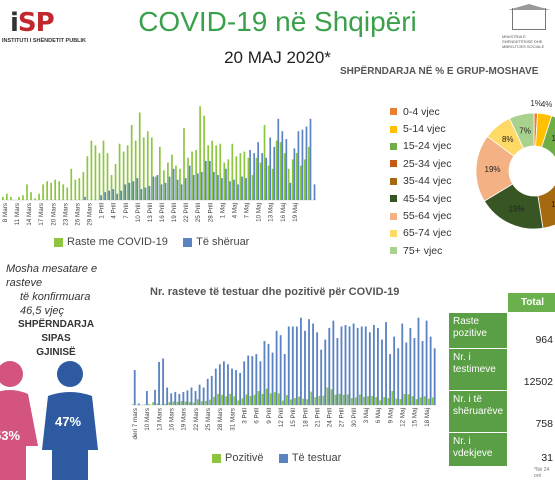 This screenshot has width=555, height=480. What do you see at coordinates (247, 210) in the screenshot?
I see `x-tick-label: 7 Maj` at bounding box center [247, 210].